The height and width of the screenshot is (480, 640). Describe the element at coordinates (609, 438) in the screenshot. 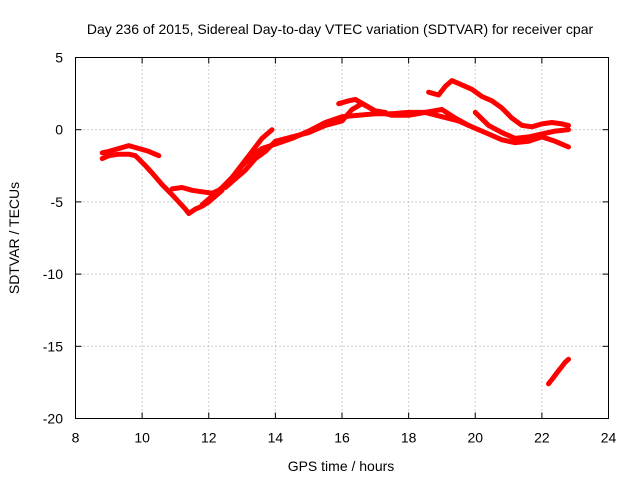

I see `x-tick-label: 24` at that location.